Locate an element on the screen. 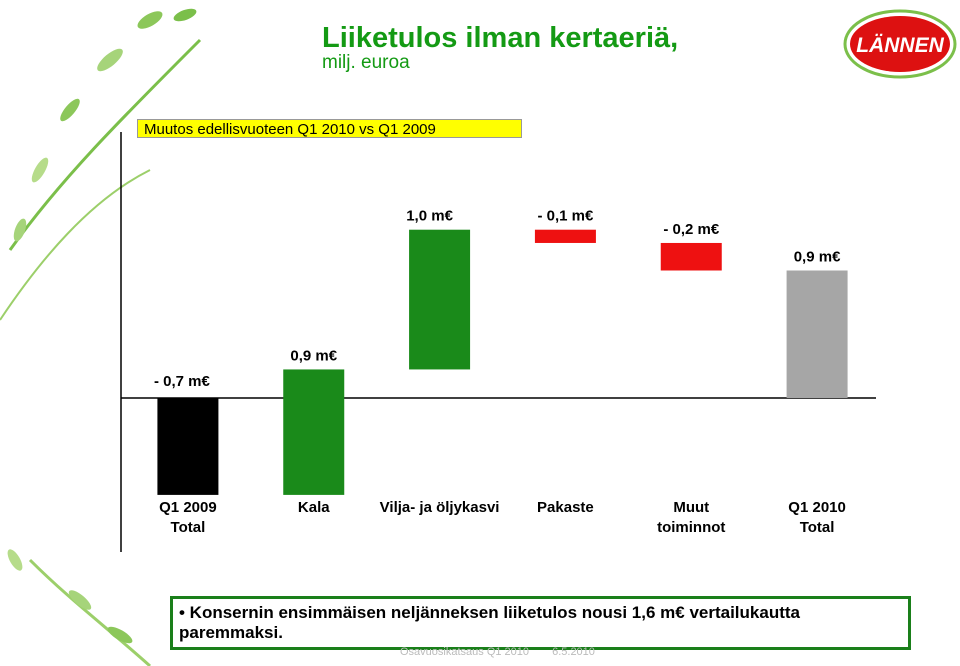 The image size is (960, 666). logo-text: LÄNNEN is located at coordinates (900, 45).